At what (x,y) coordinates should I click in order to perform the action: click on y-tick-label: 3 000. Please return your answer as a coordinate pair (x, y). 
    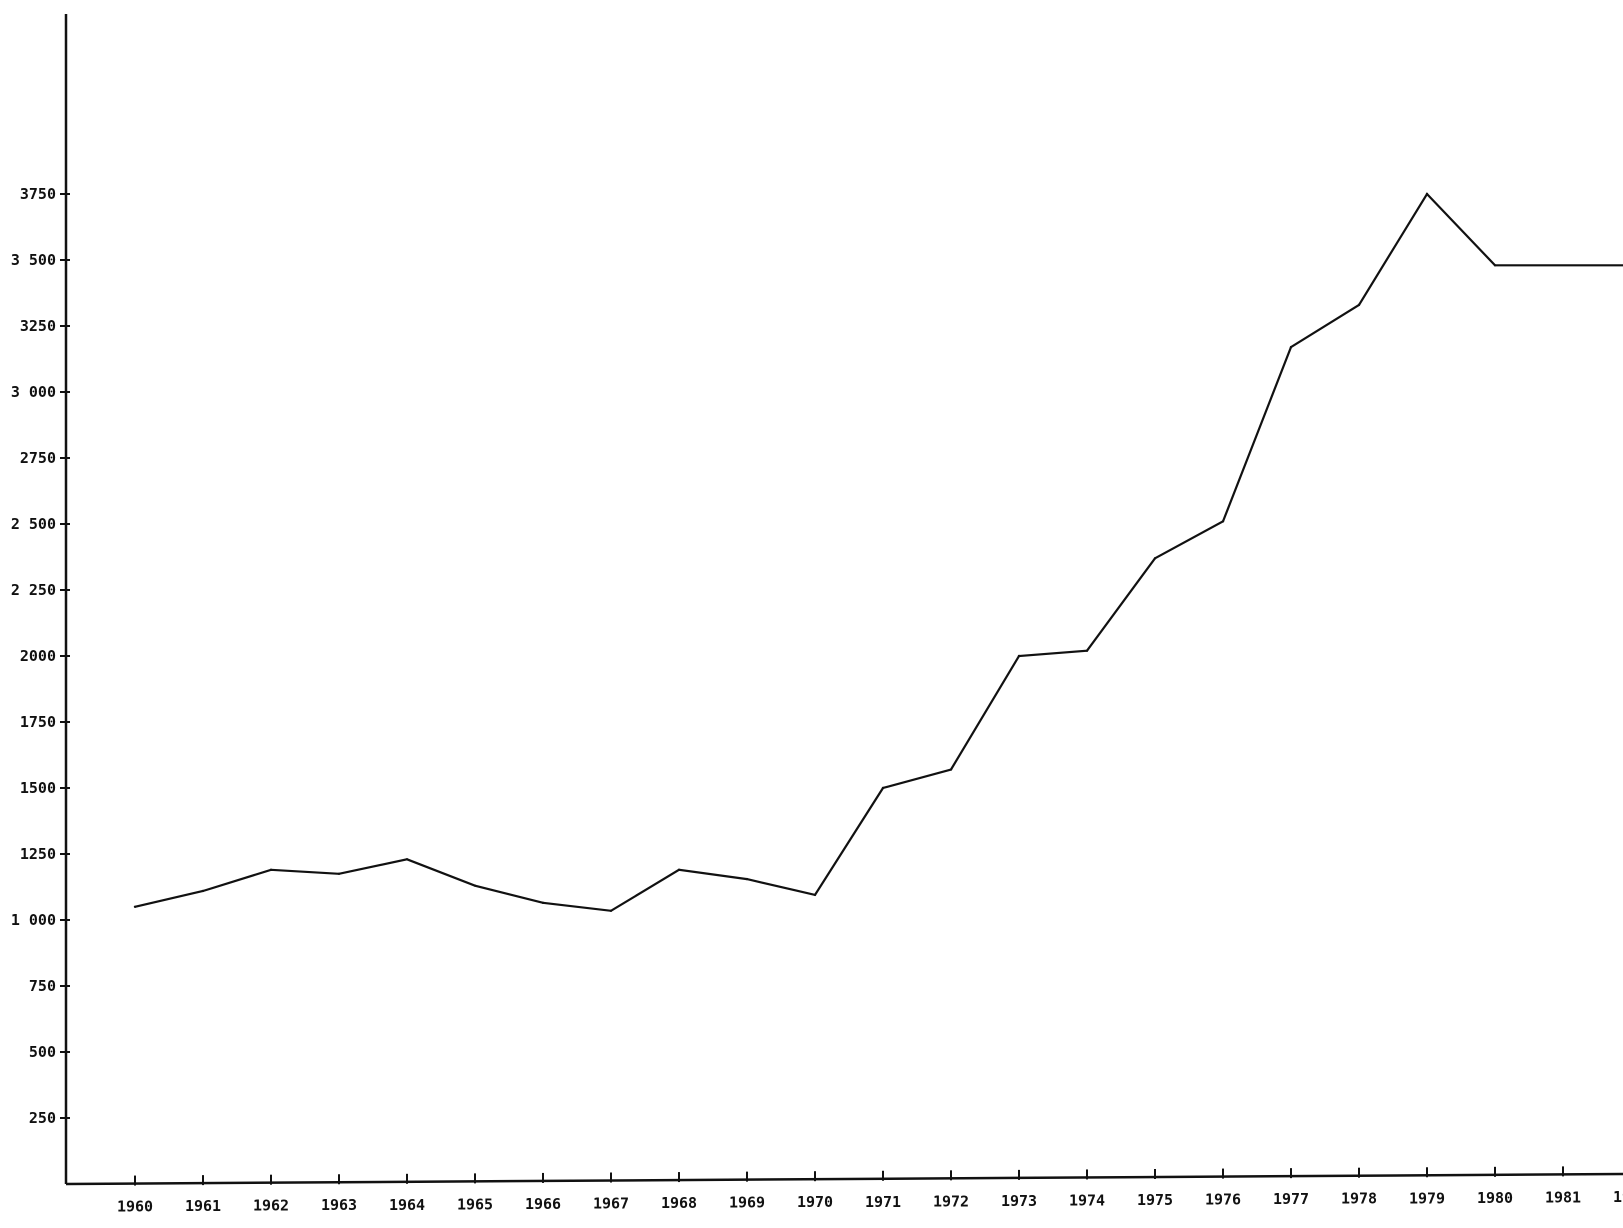
    Looking at the image, I should click on (33, 392).